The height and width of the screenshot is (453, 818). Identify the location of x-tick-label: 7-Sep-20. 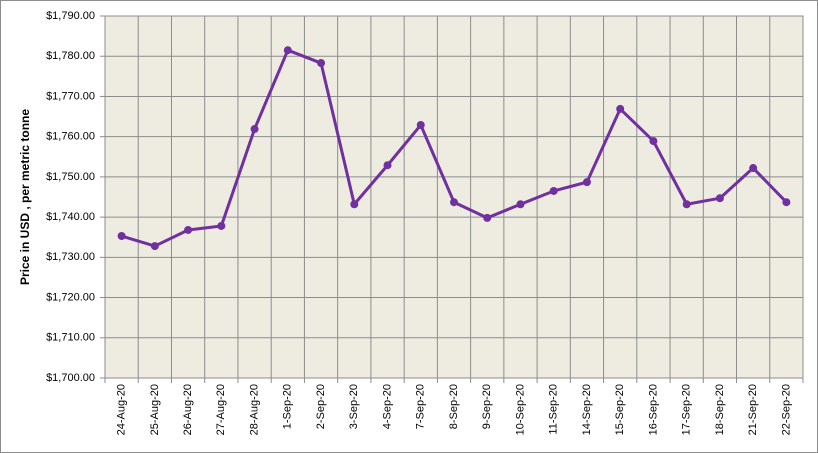
(421, 406).